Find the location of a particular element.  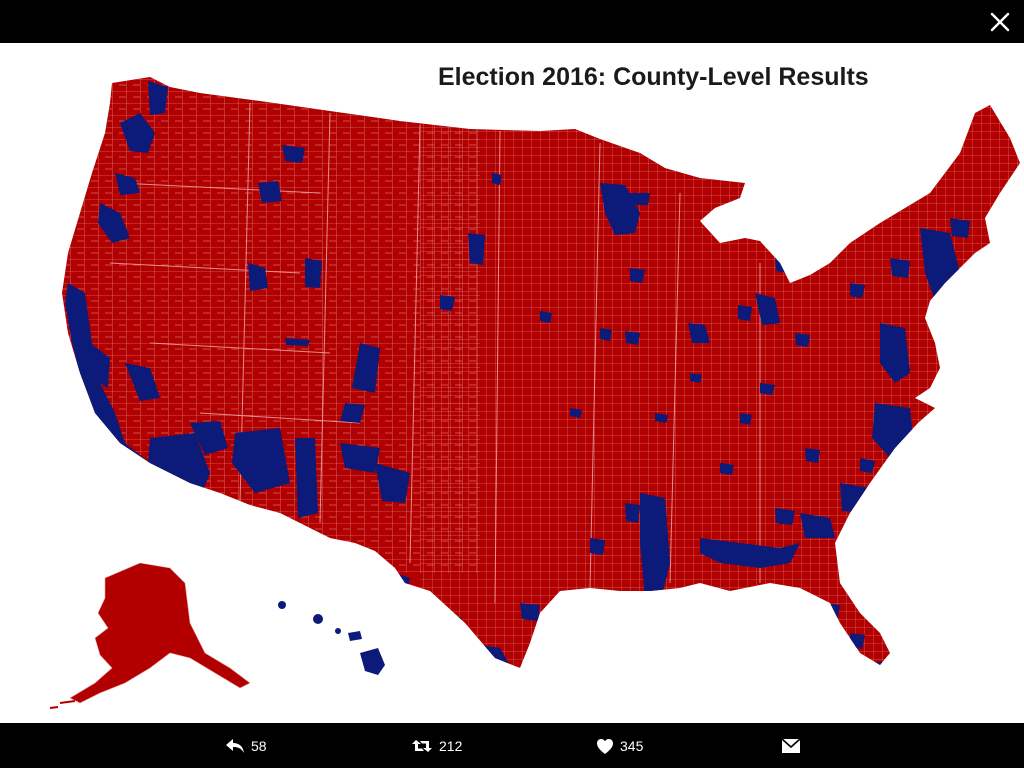

alaska is located at coordinates (150, 635).